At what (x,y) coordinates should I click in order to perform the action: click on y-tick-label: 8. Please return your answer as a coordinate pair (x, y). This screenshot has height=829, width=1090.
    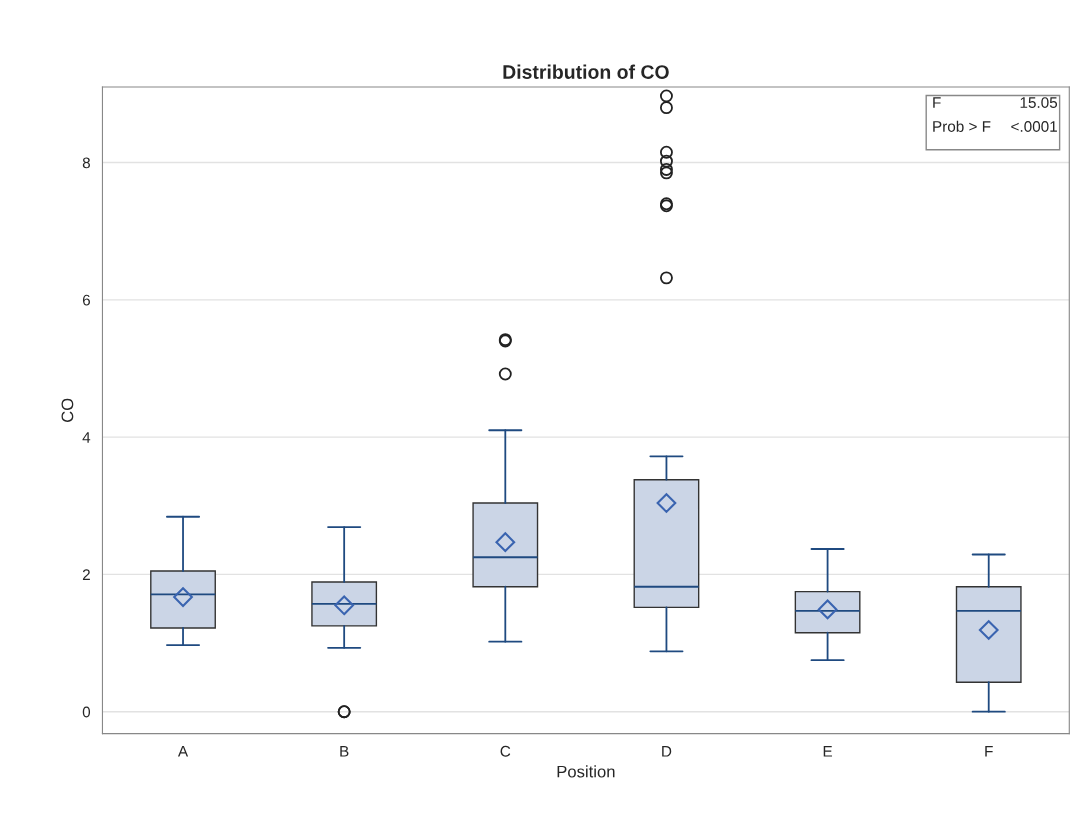
    Looking at the image, I should click on (86, 163).